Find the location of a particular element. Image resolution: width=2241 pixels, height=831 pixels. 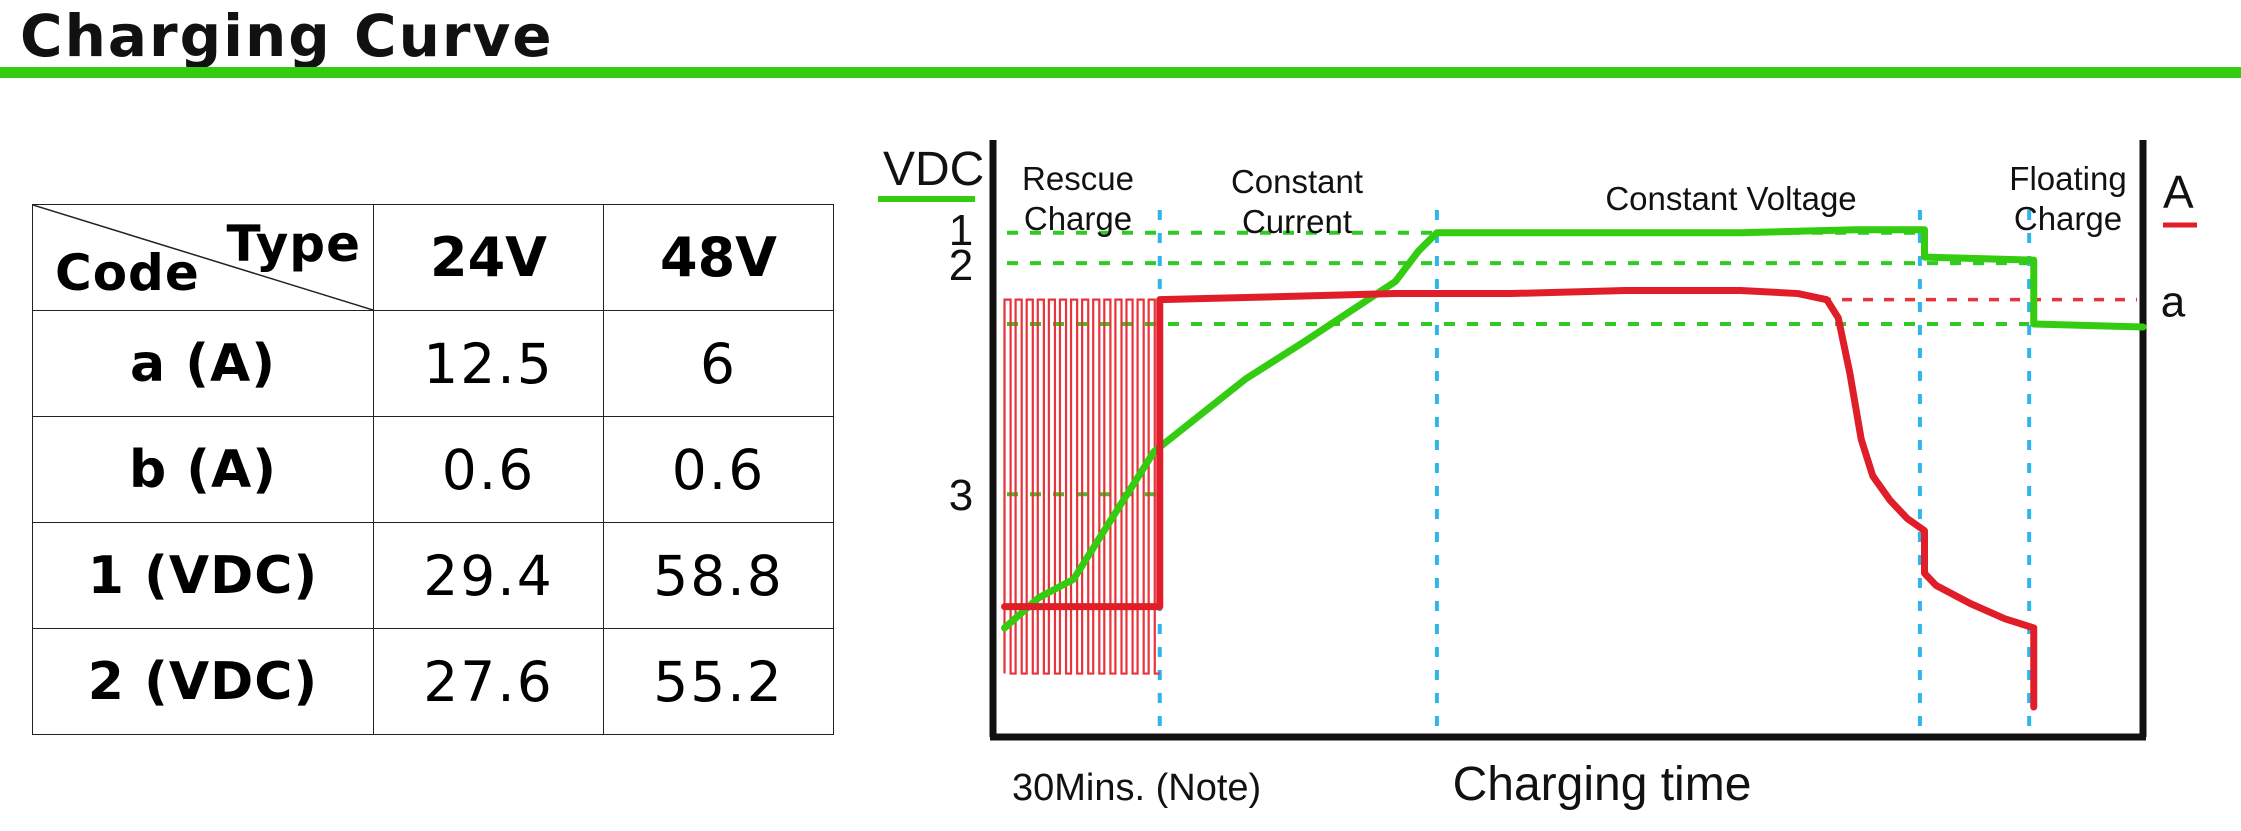

phase-label-1-line-2: Charge is located at coordinates (1078, 218).